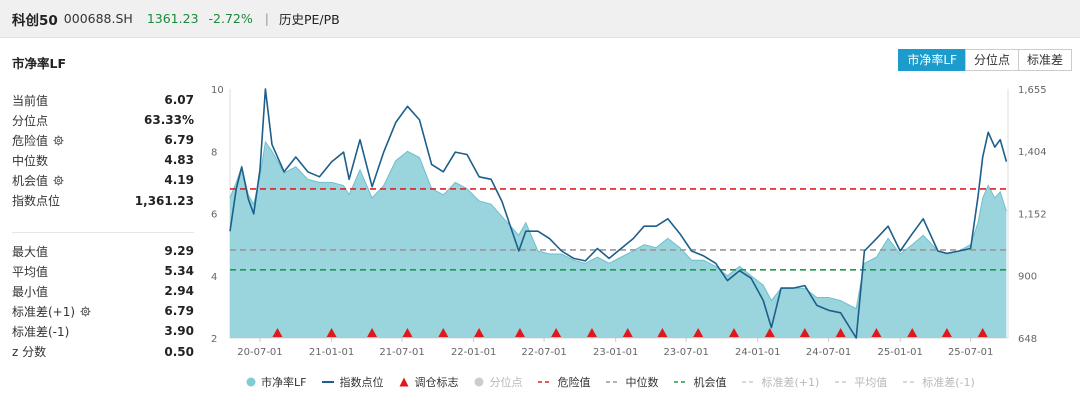 The width and height of the screenshot is (1080, 411). I want to click on legend-label: 标准差(+1), so click(790, 382).